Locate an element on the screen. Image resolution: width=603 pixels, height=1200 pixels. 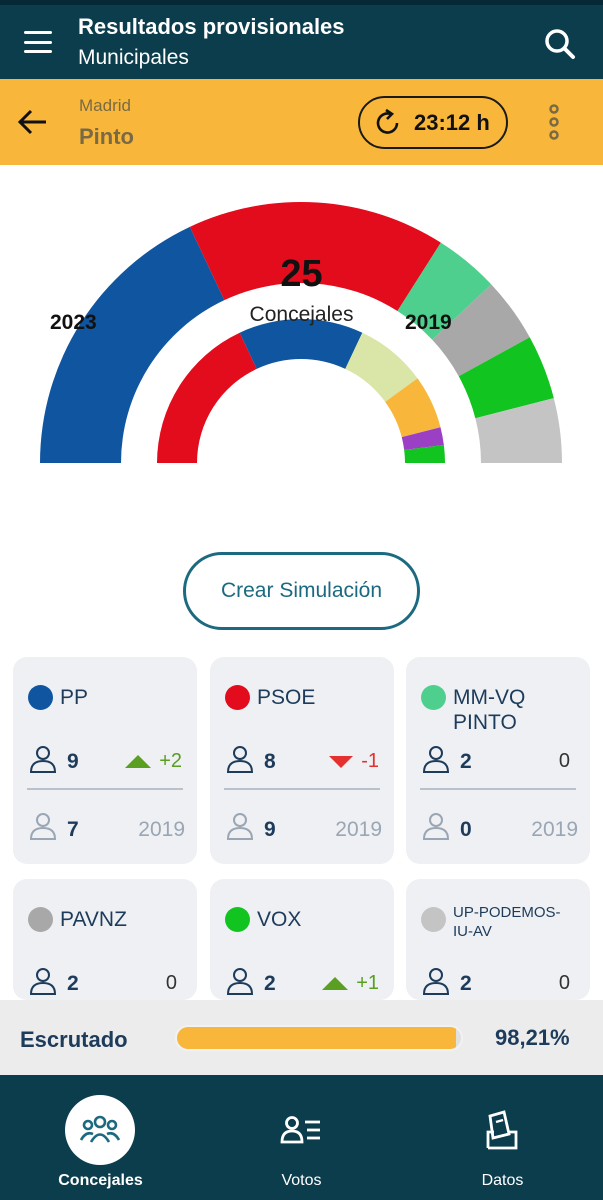
votes-list-icon is located at coordinates (301, 1130).